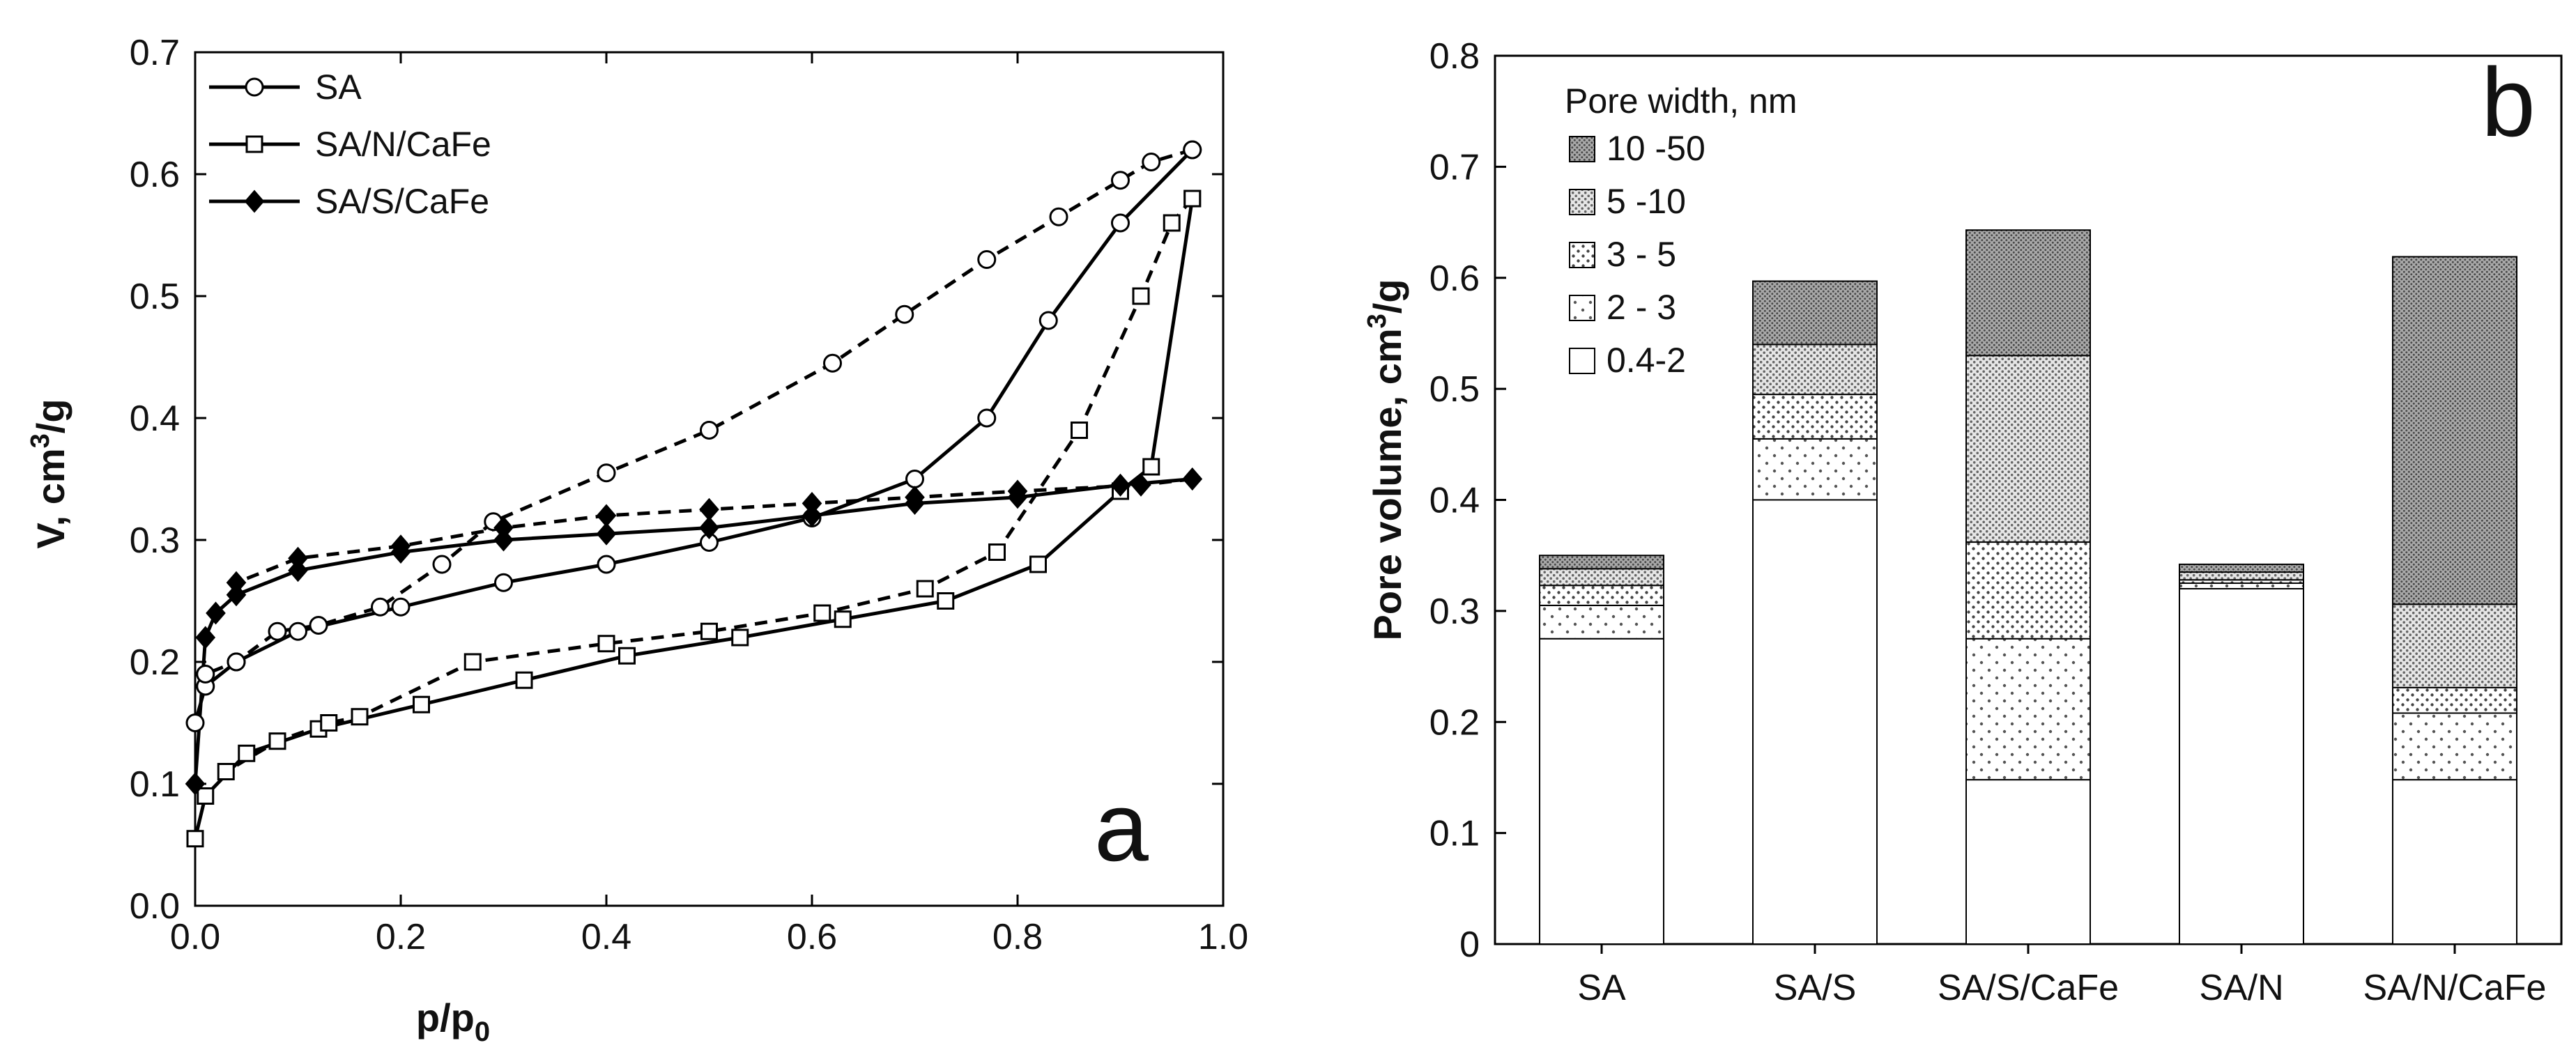  Describe the element at coordinates (1602, 988) in the screenshot. I see `category-label: SA` at that location.